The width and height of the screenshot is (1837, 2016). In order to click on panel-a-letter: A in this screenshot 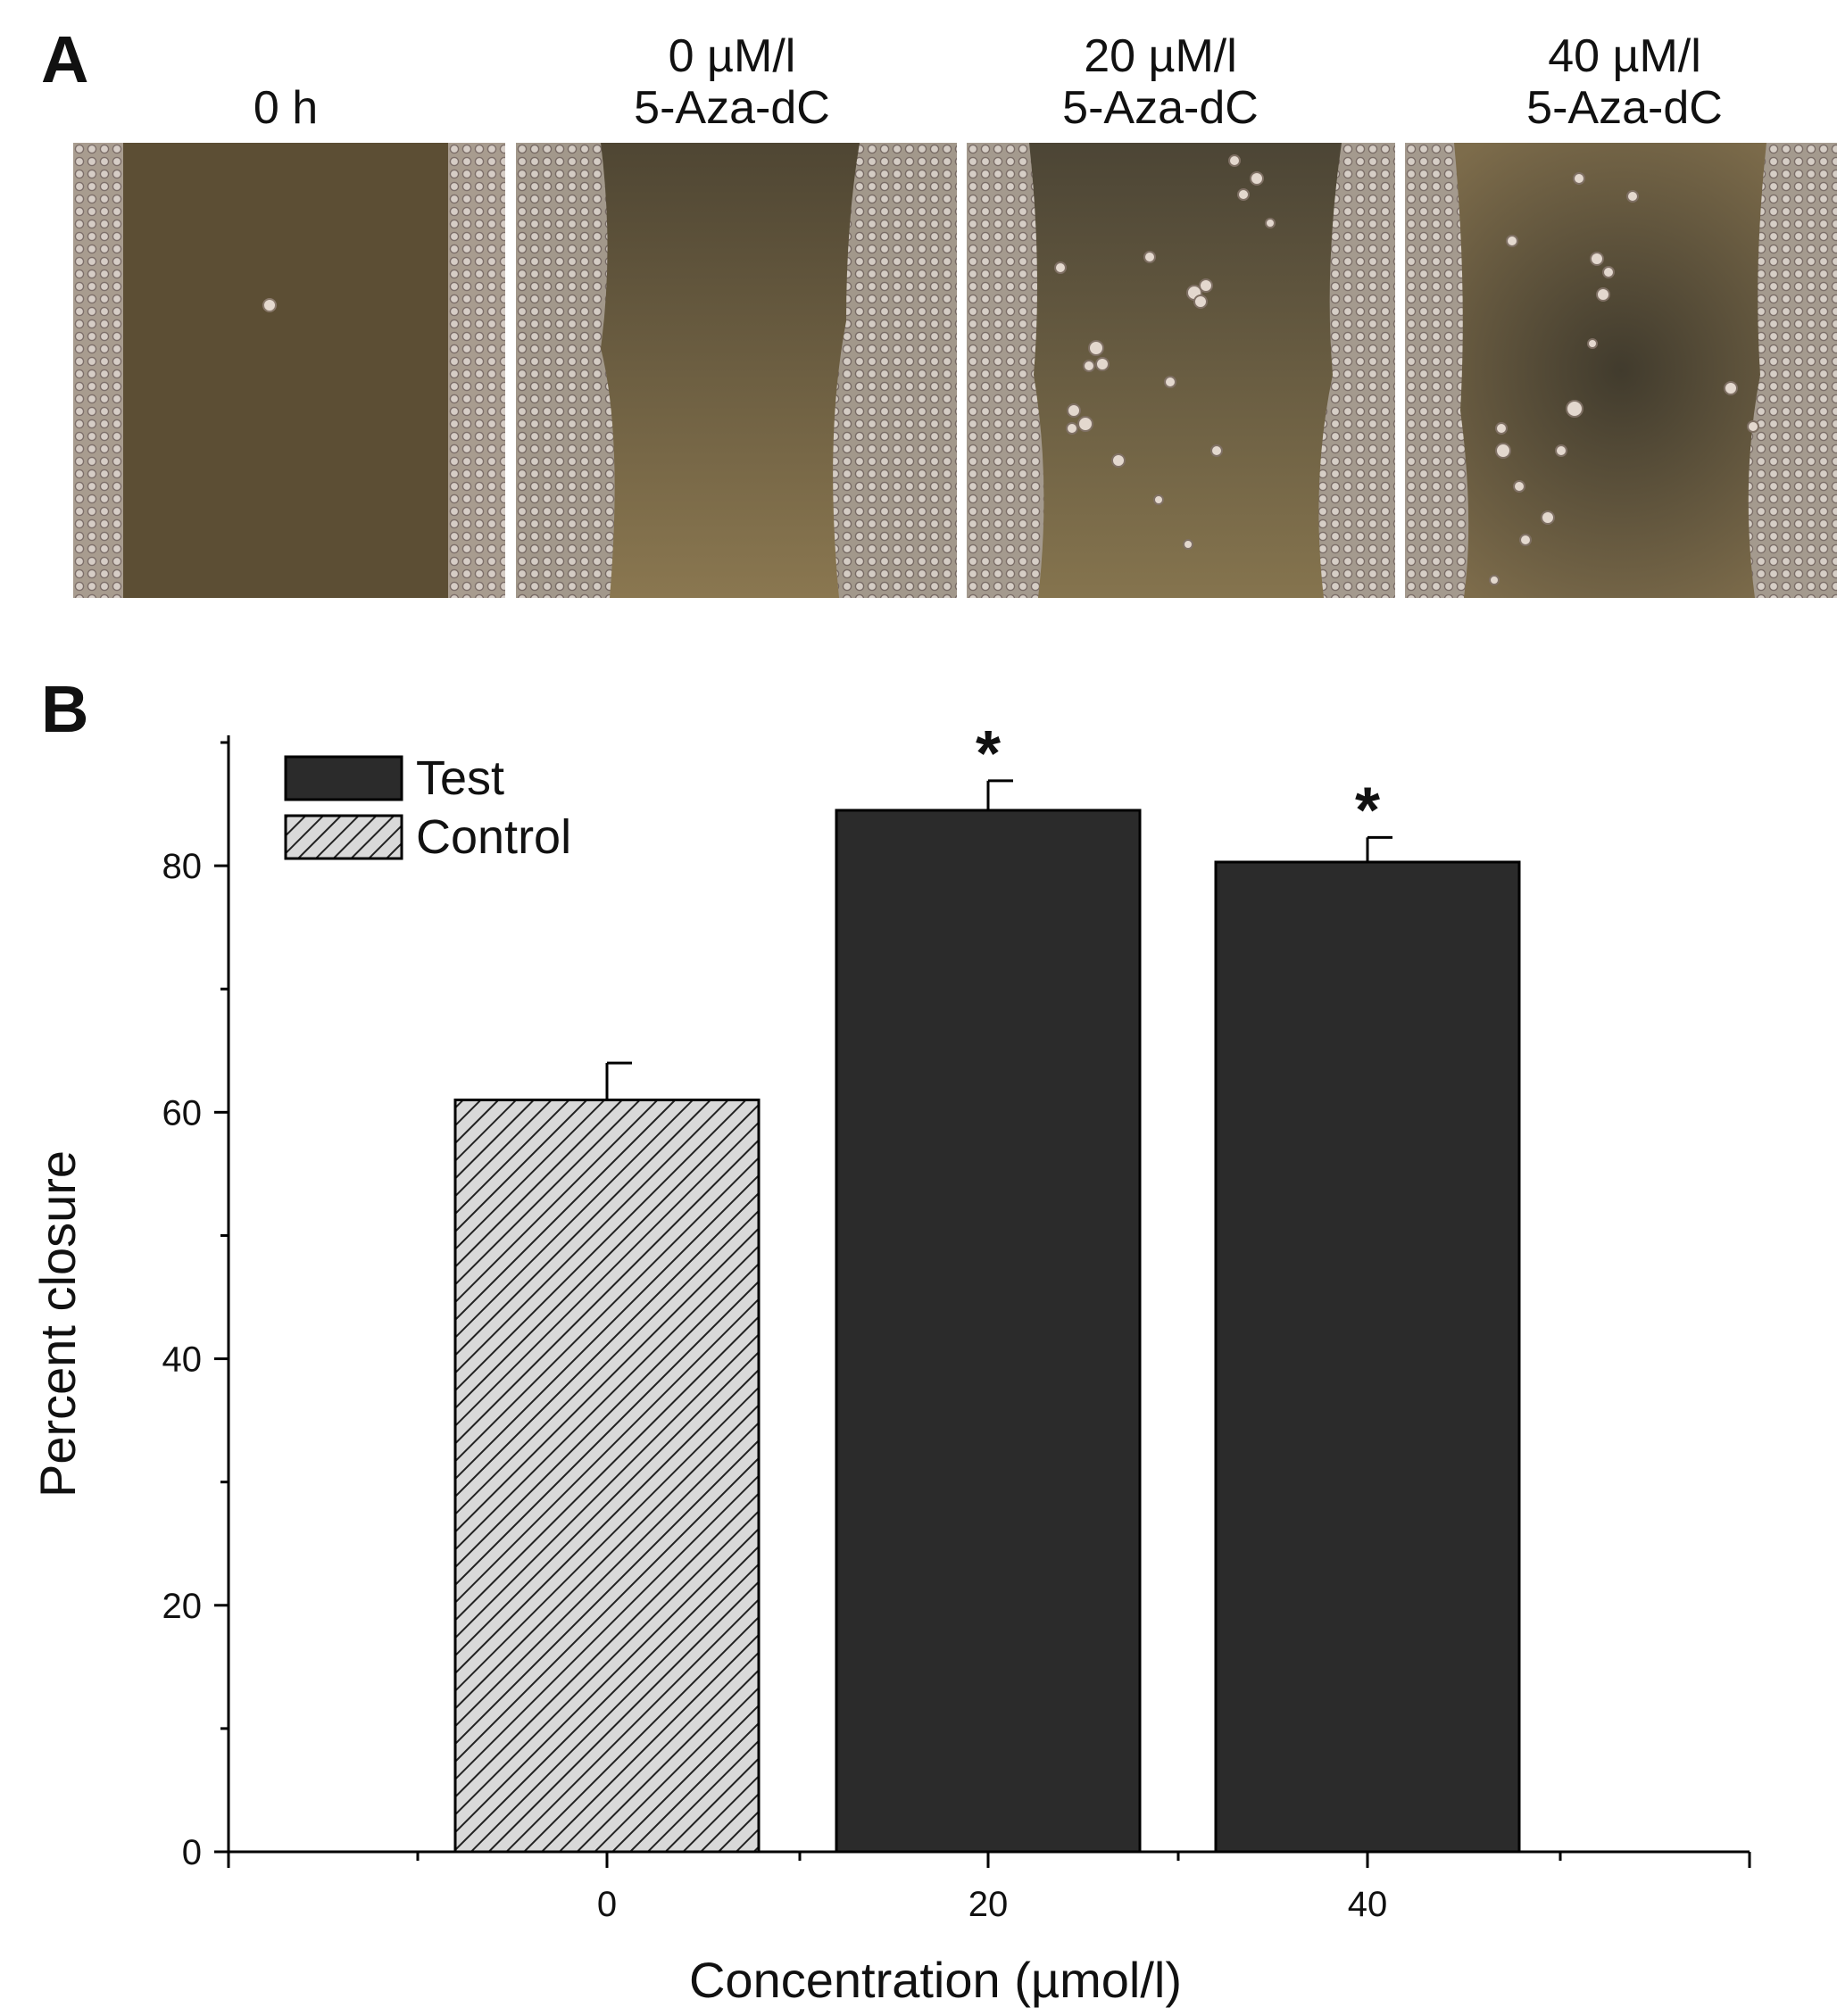, I will do `click(65, 59)`.